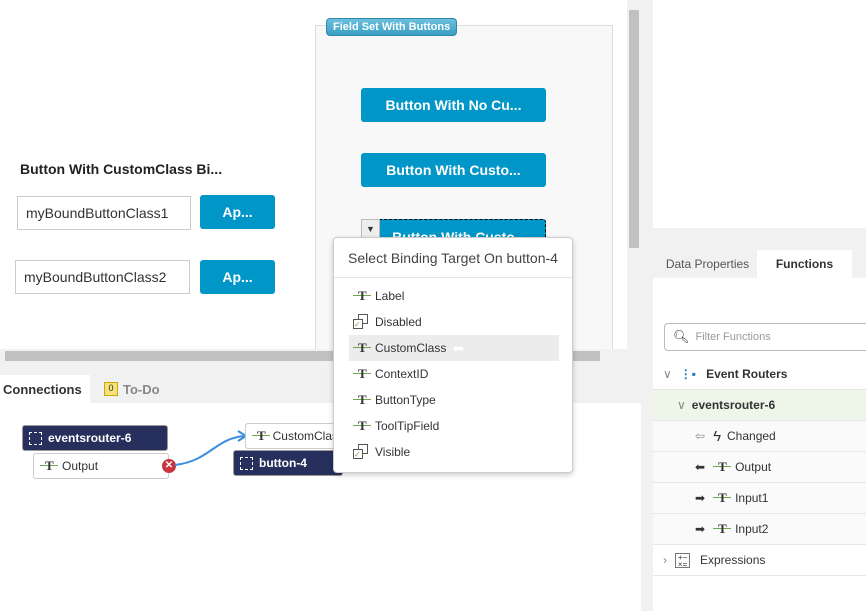 This screenshot has height=611, width=866. I want to click on item-label: ButtonType, so click(405, 400).